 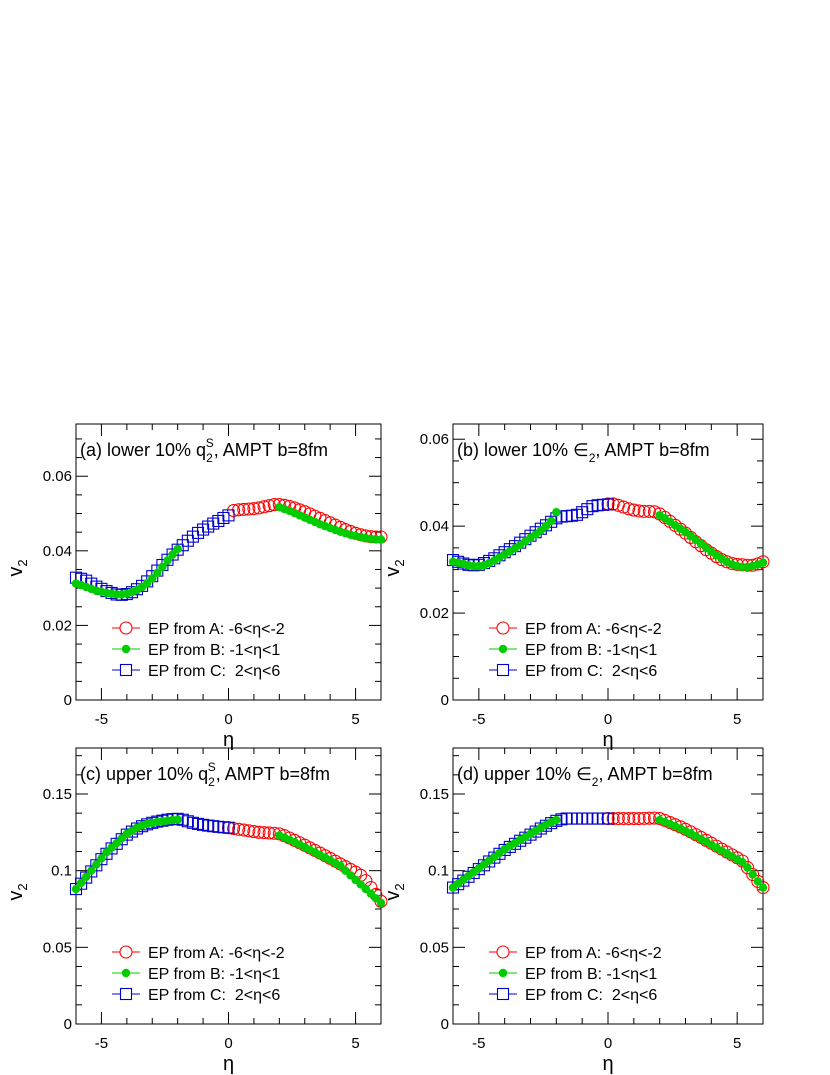 What do you see at coordinates (583, 452) in the screenshot?
I see `panel-title: (b) lower 10% ∈2, AMPT b=8fm` at bounding box center [583, 452].